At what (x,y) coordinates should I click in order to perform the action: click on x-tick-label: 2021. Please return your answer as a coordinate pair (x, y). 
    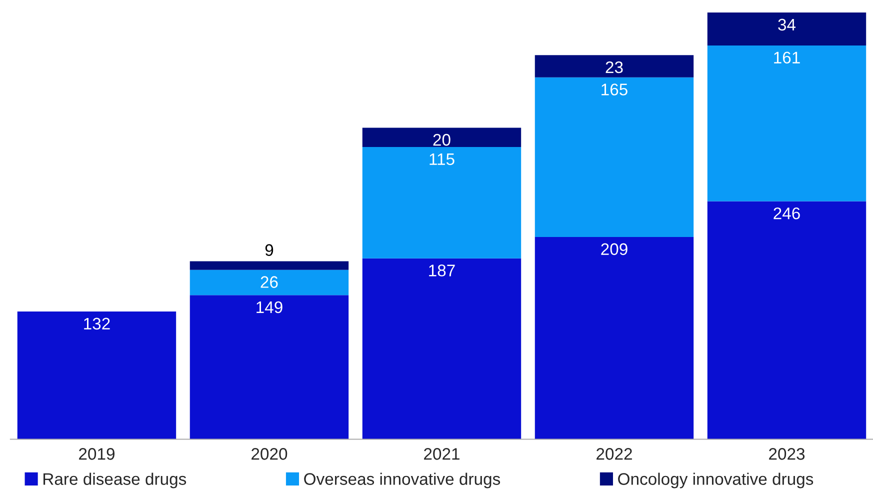
    Looking at the image, I should click on (442, 454).